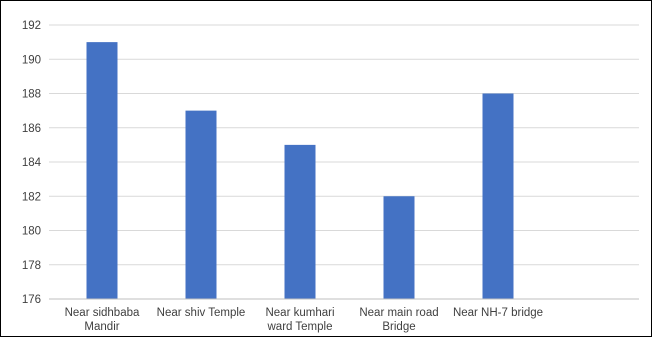 The width and height of the screenshot is (652, 338). I want to click on y-tick-label: 192, so click(31, 26).